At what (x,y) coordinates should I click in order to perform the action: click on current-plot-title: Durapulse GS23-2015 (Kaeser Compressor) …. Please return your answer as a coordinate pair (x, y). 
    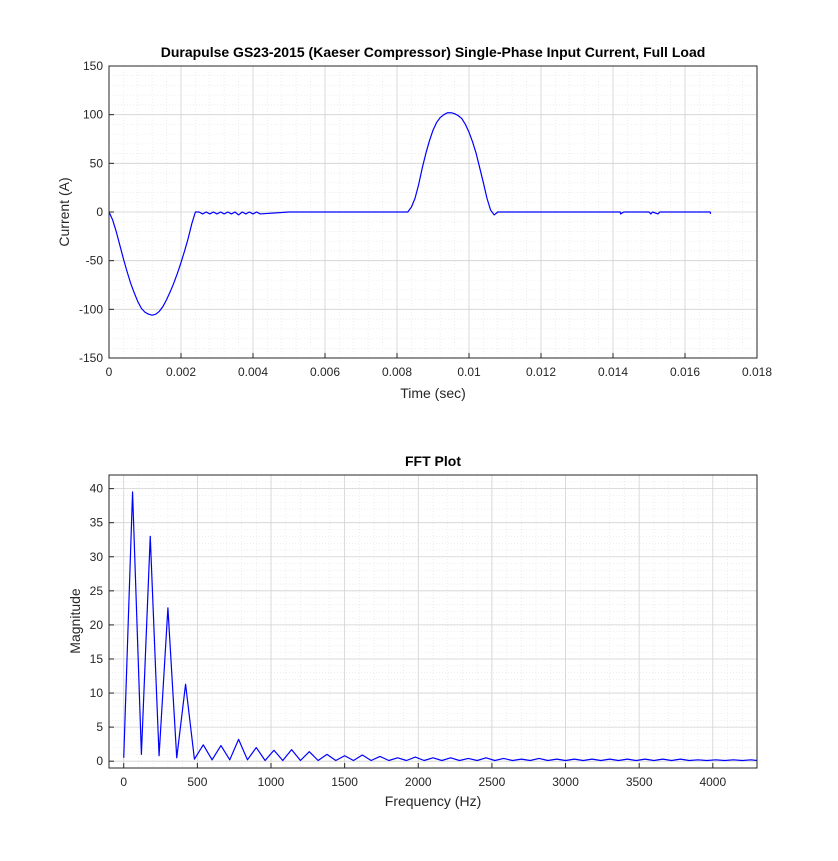
    Looking at the image, I should click on (433, 52).